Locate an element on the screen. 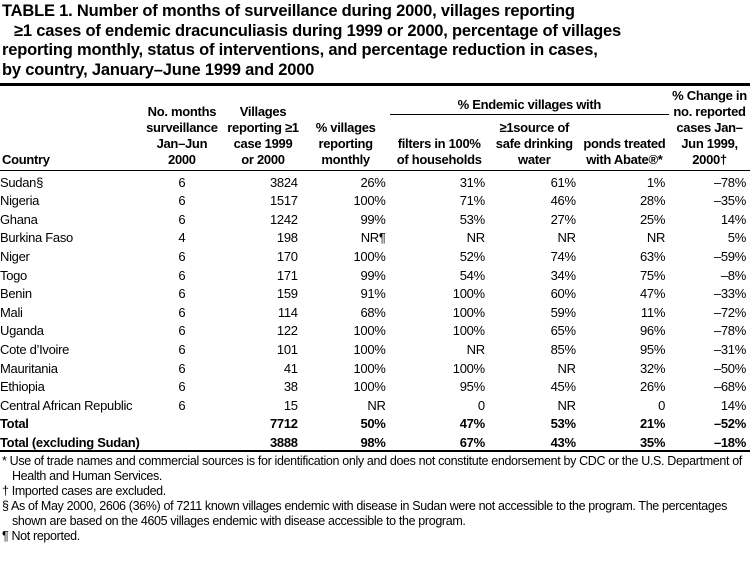  group-header: % Endemic villages with is located at coordinates (529, 100).